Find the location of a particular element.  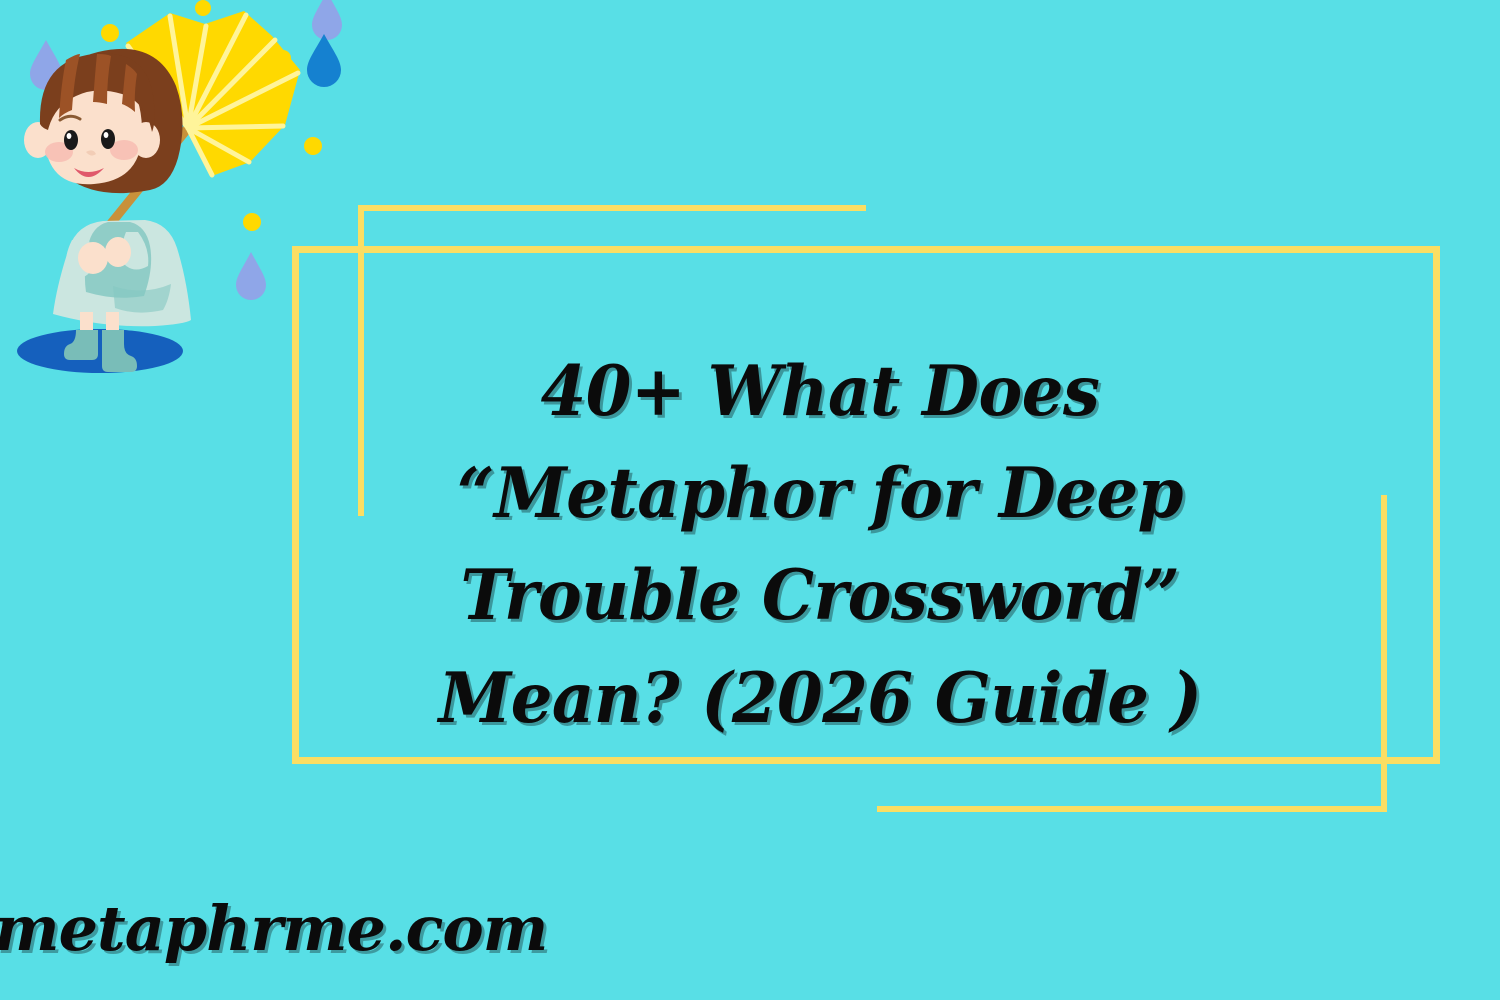

decor-frame-inner-left is located at coordinates (361, 360).